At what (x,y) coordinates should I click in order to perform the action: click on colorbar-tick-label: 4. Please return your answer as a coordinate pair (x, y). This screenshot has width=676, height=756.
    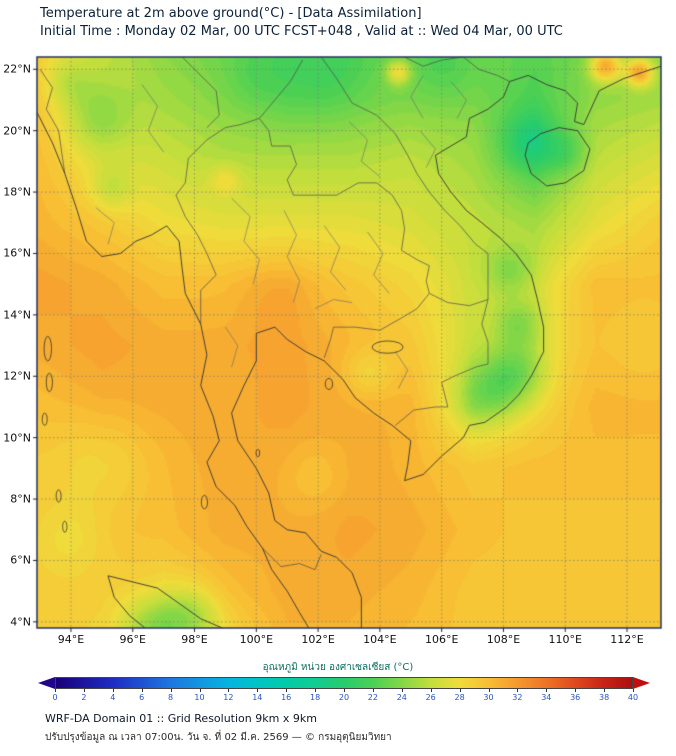
    Looking at the image, I should click on (113, 697).